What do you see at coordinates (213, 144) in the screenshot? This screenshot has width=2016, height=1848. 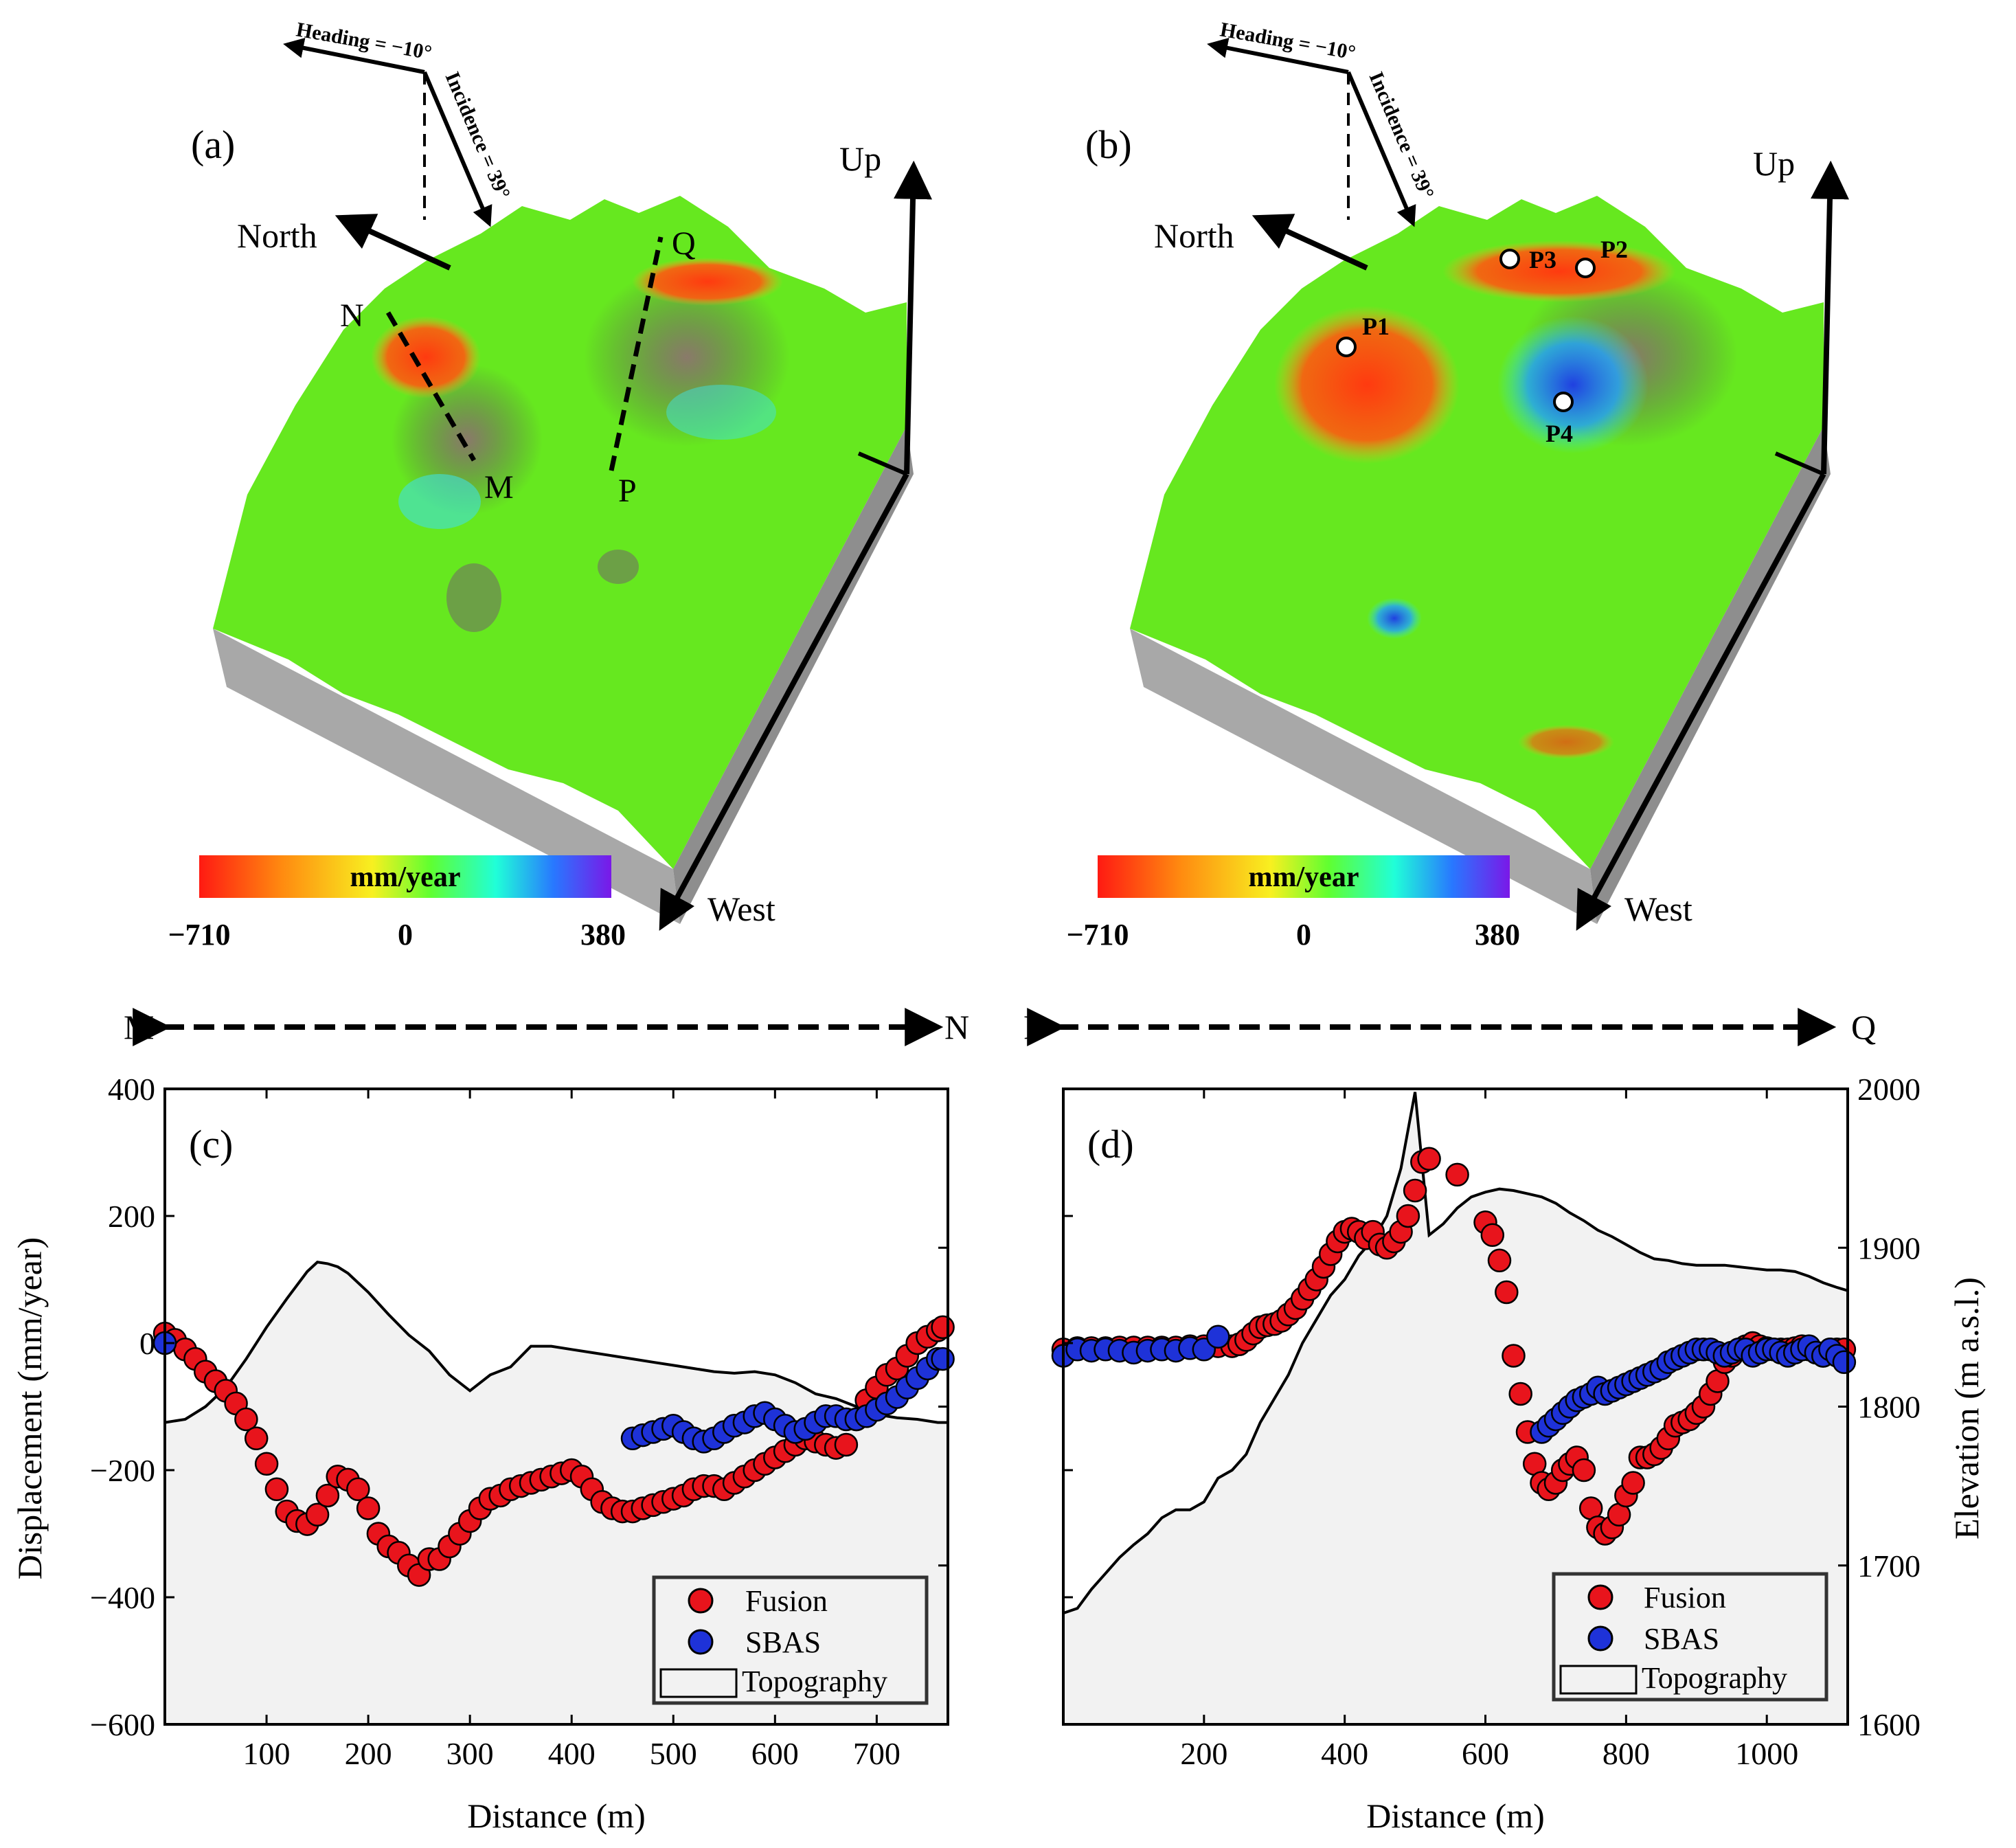 I see `panel-label-a: (a)` at bounding box center [213, 144].